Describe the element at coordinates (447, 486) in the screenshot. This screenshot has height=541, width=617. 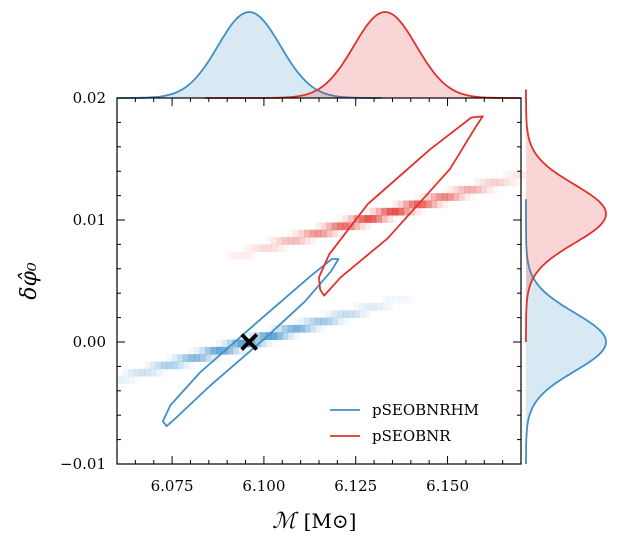
I see `x-tick-label: 6.150` at that location.